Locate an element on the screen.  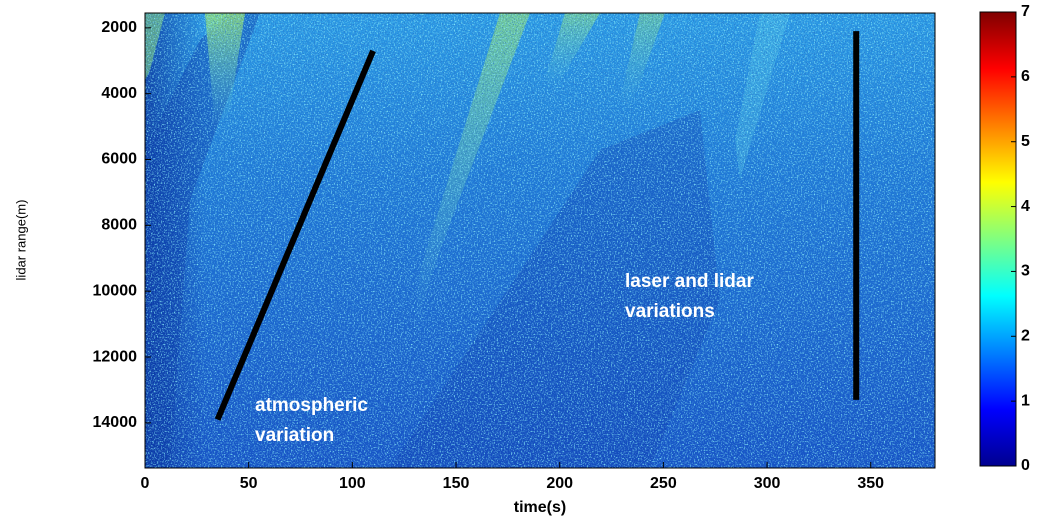
x-axis-label: time(s) is located at coordinates (540, 507).